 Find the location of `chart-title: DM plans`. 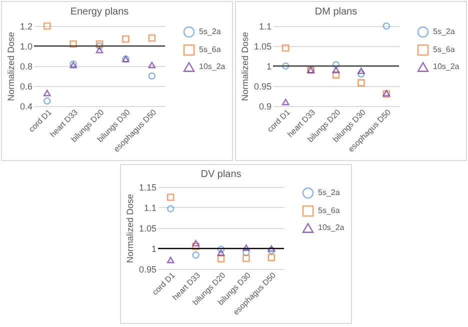

chart-title: DM plans is located at coordinates (336, 12).